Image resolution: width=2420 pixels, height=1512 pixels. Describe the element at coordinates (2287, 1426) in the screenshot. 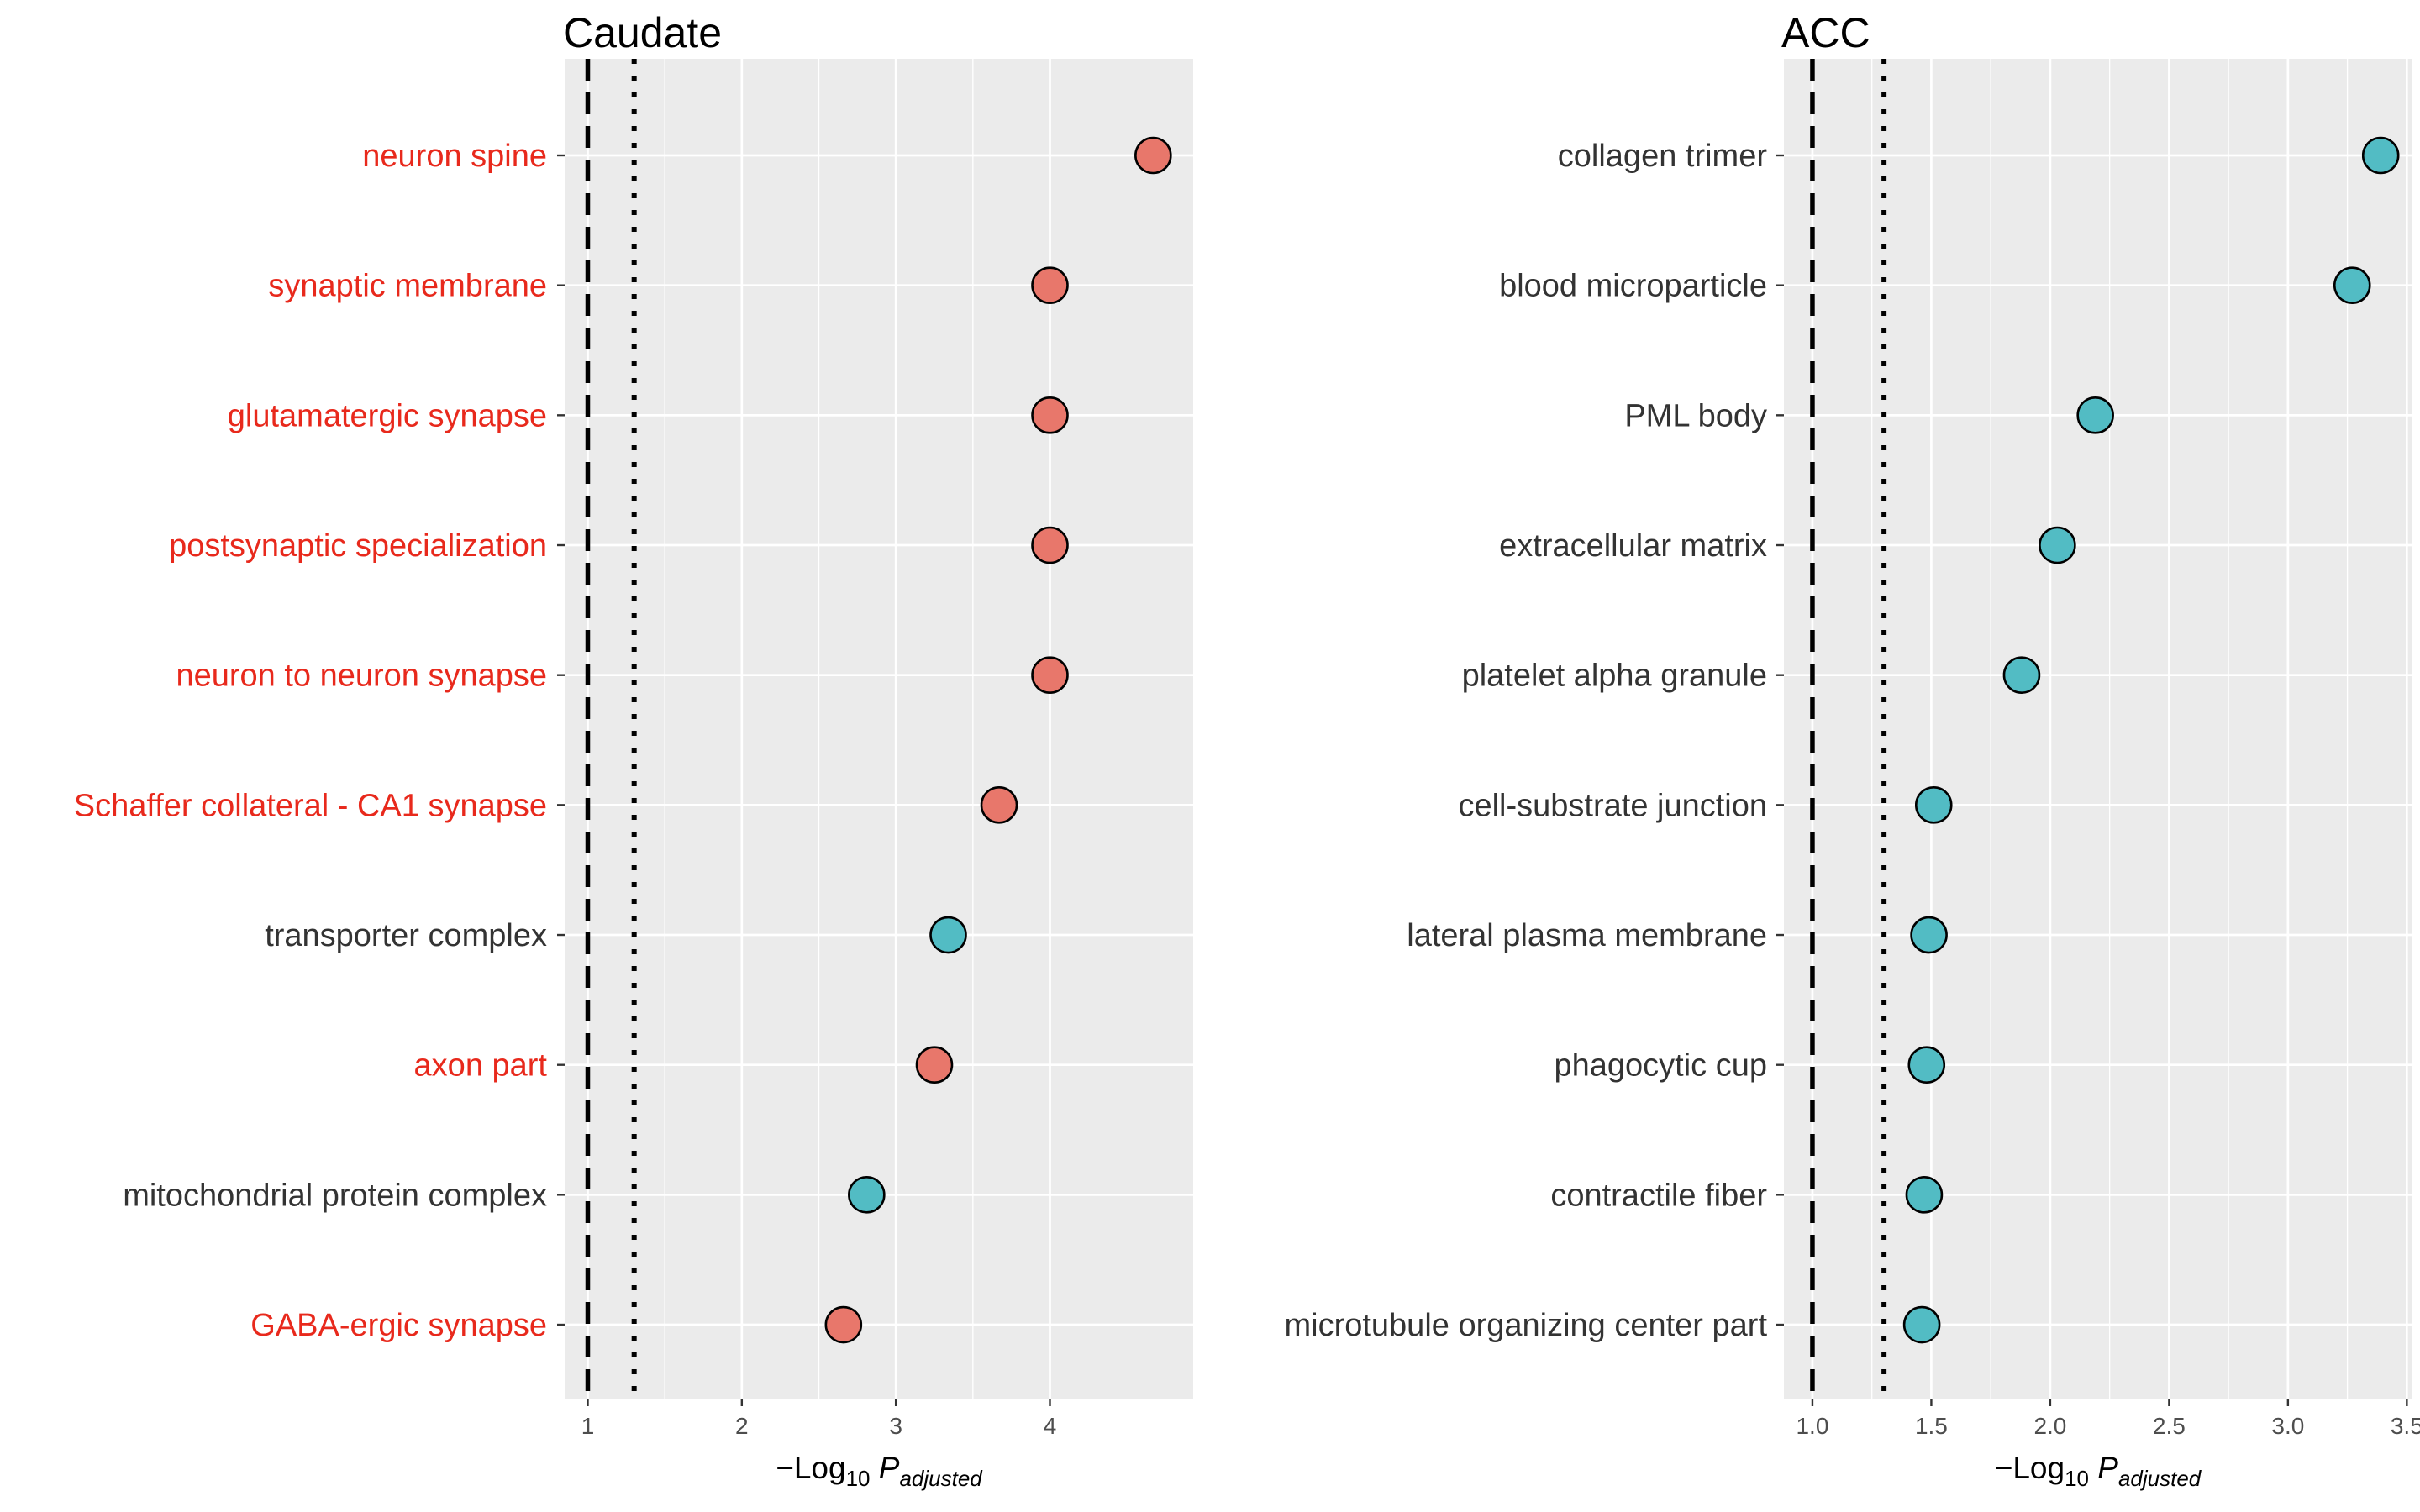

I see `x-tick-label: 3.0` at that location.